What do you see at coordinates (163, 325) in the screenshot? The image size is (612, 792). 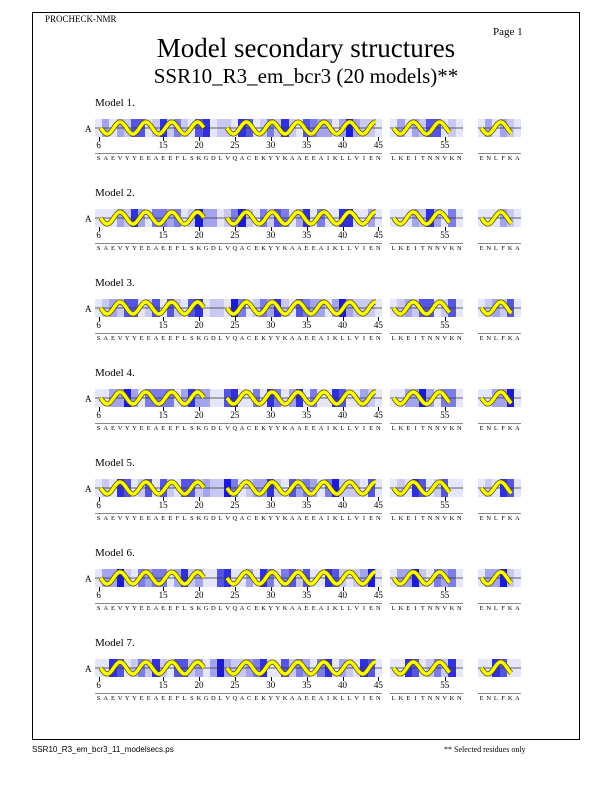 I see `residue-number: 15` at bounding box center [163, 325].